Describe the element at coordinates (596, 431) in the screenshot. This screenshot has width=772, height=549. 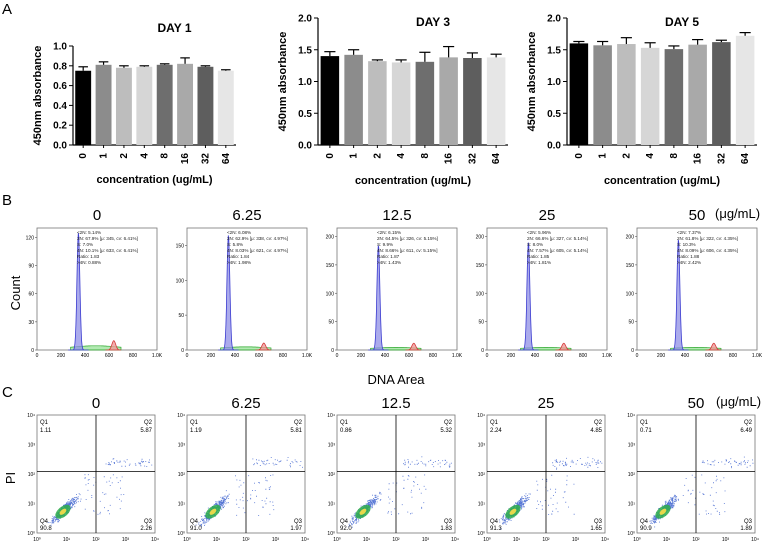
I see `quadrant-value-q2: 4.85` at that location.